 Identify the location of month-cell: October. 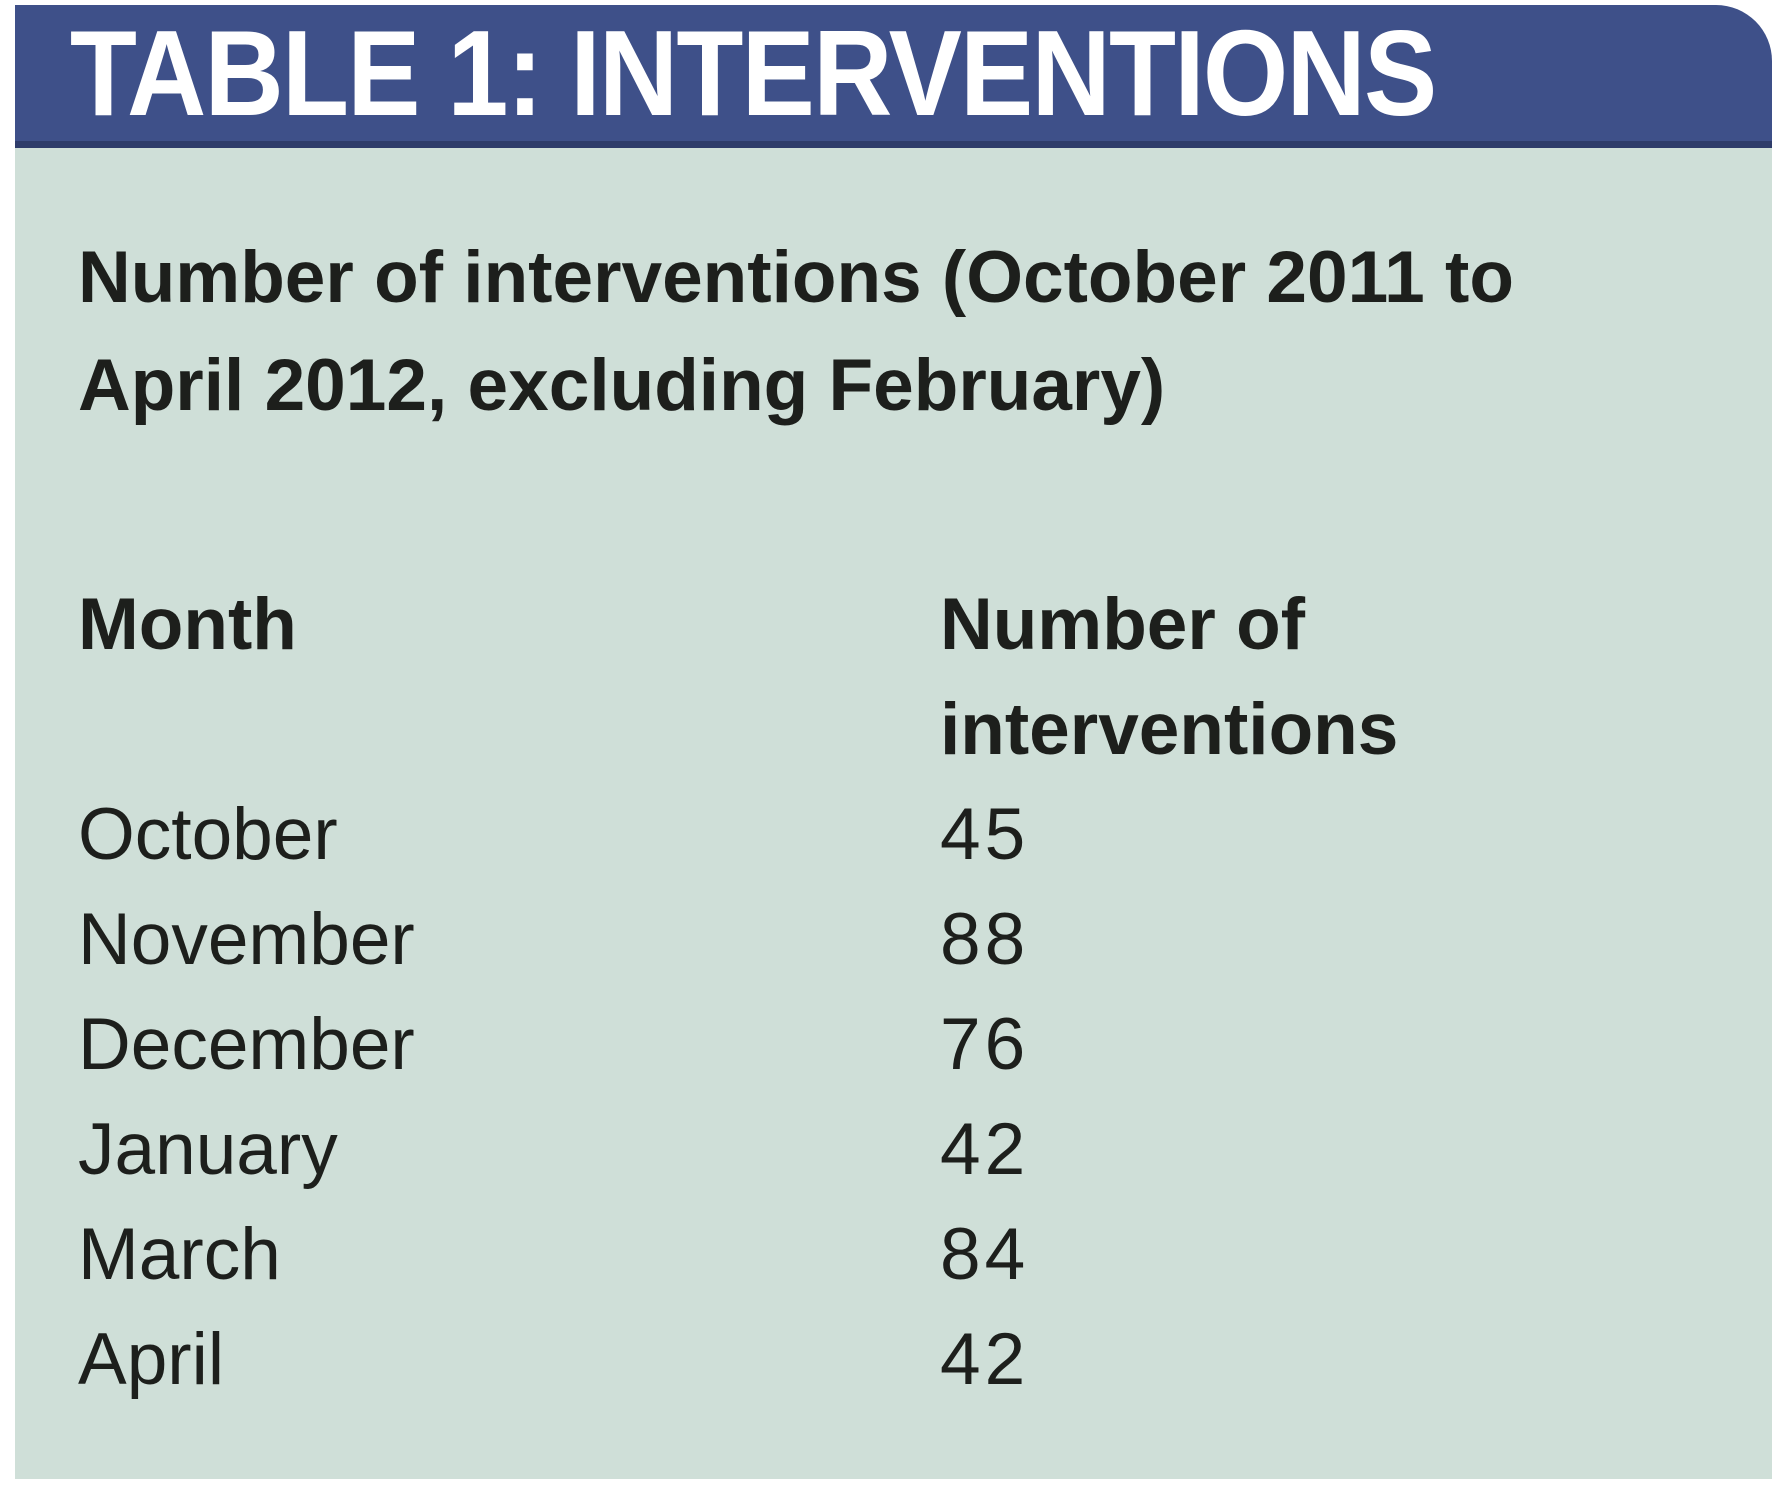
(208, 834).